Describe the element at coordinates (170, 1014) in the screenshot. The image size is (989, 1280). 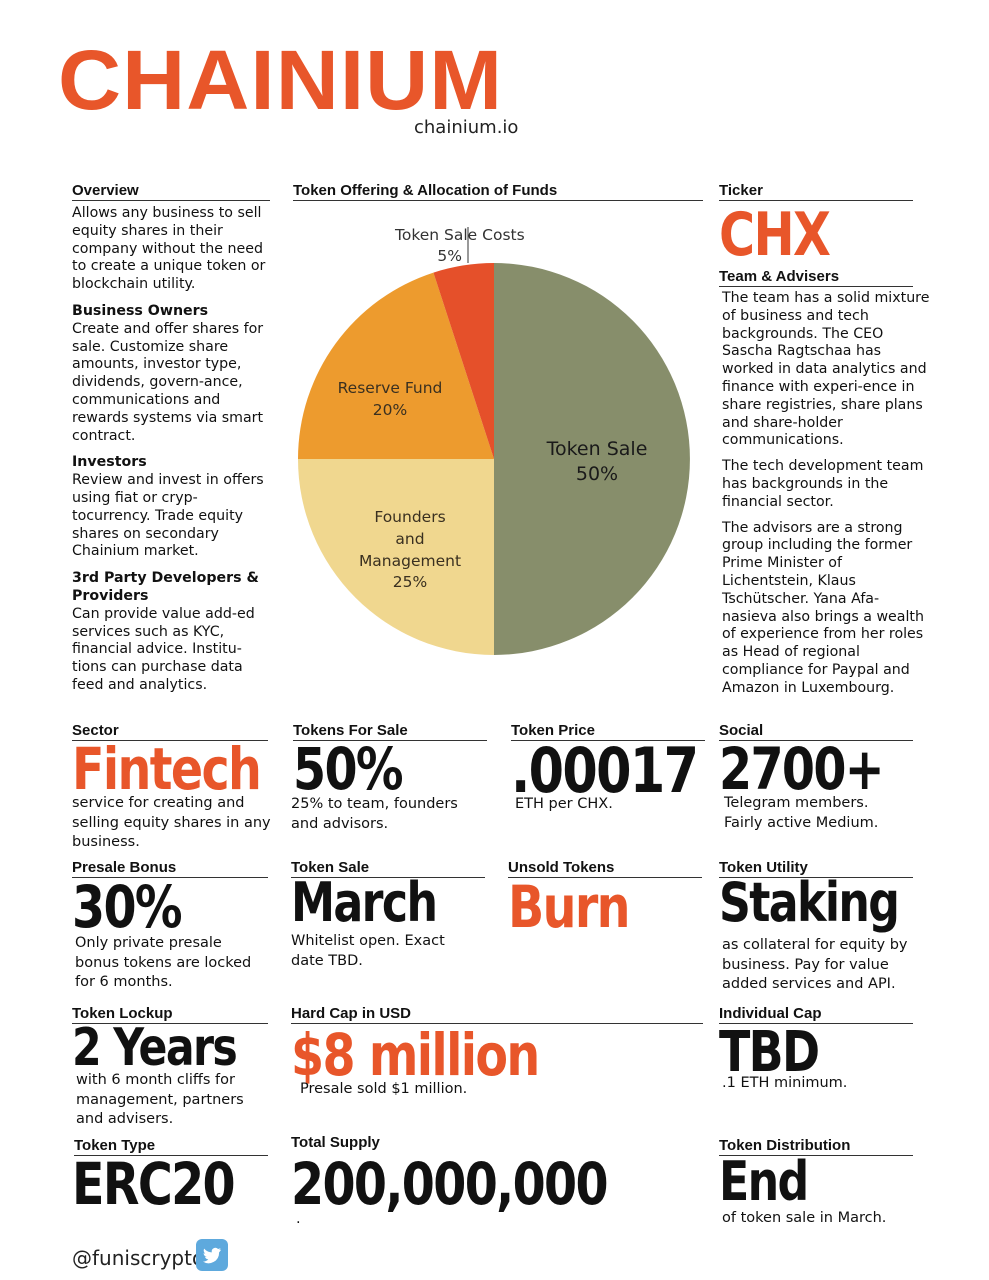
I see `token-lockup-header: Token Lockup` at that location.